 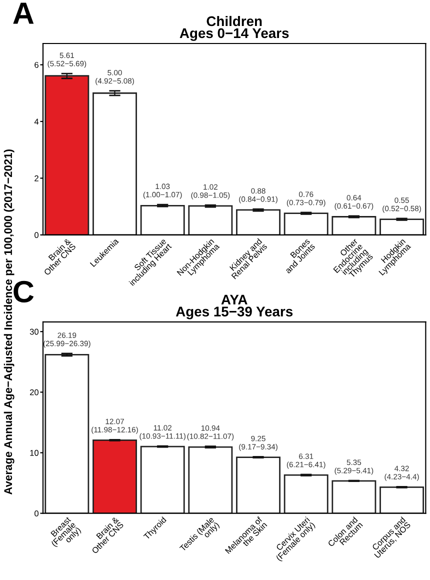 What do you see at coordinates (36, 178) in the screenshot?
I see `y-tick-label: 2` at bounding box center [36, 178].